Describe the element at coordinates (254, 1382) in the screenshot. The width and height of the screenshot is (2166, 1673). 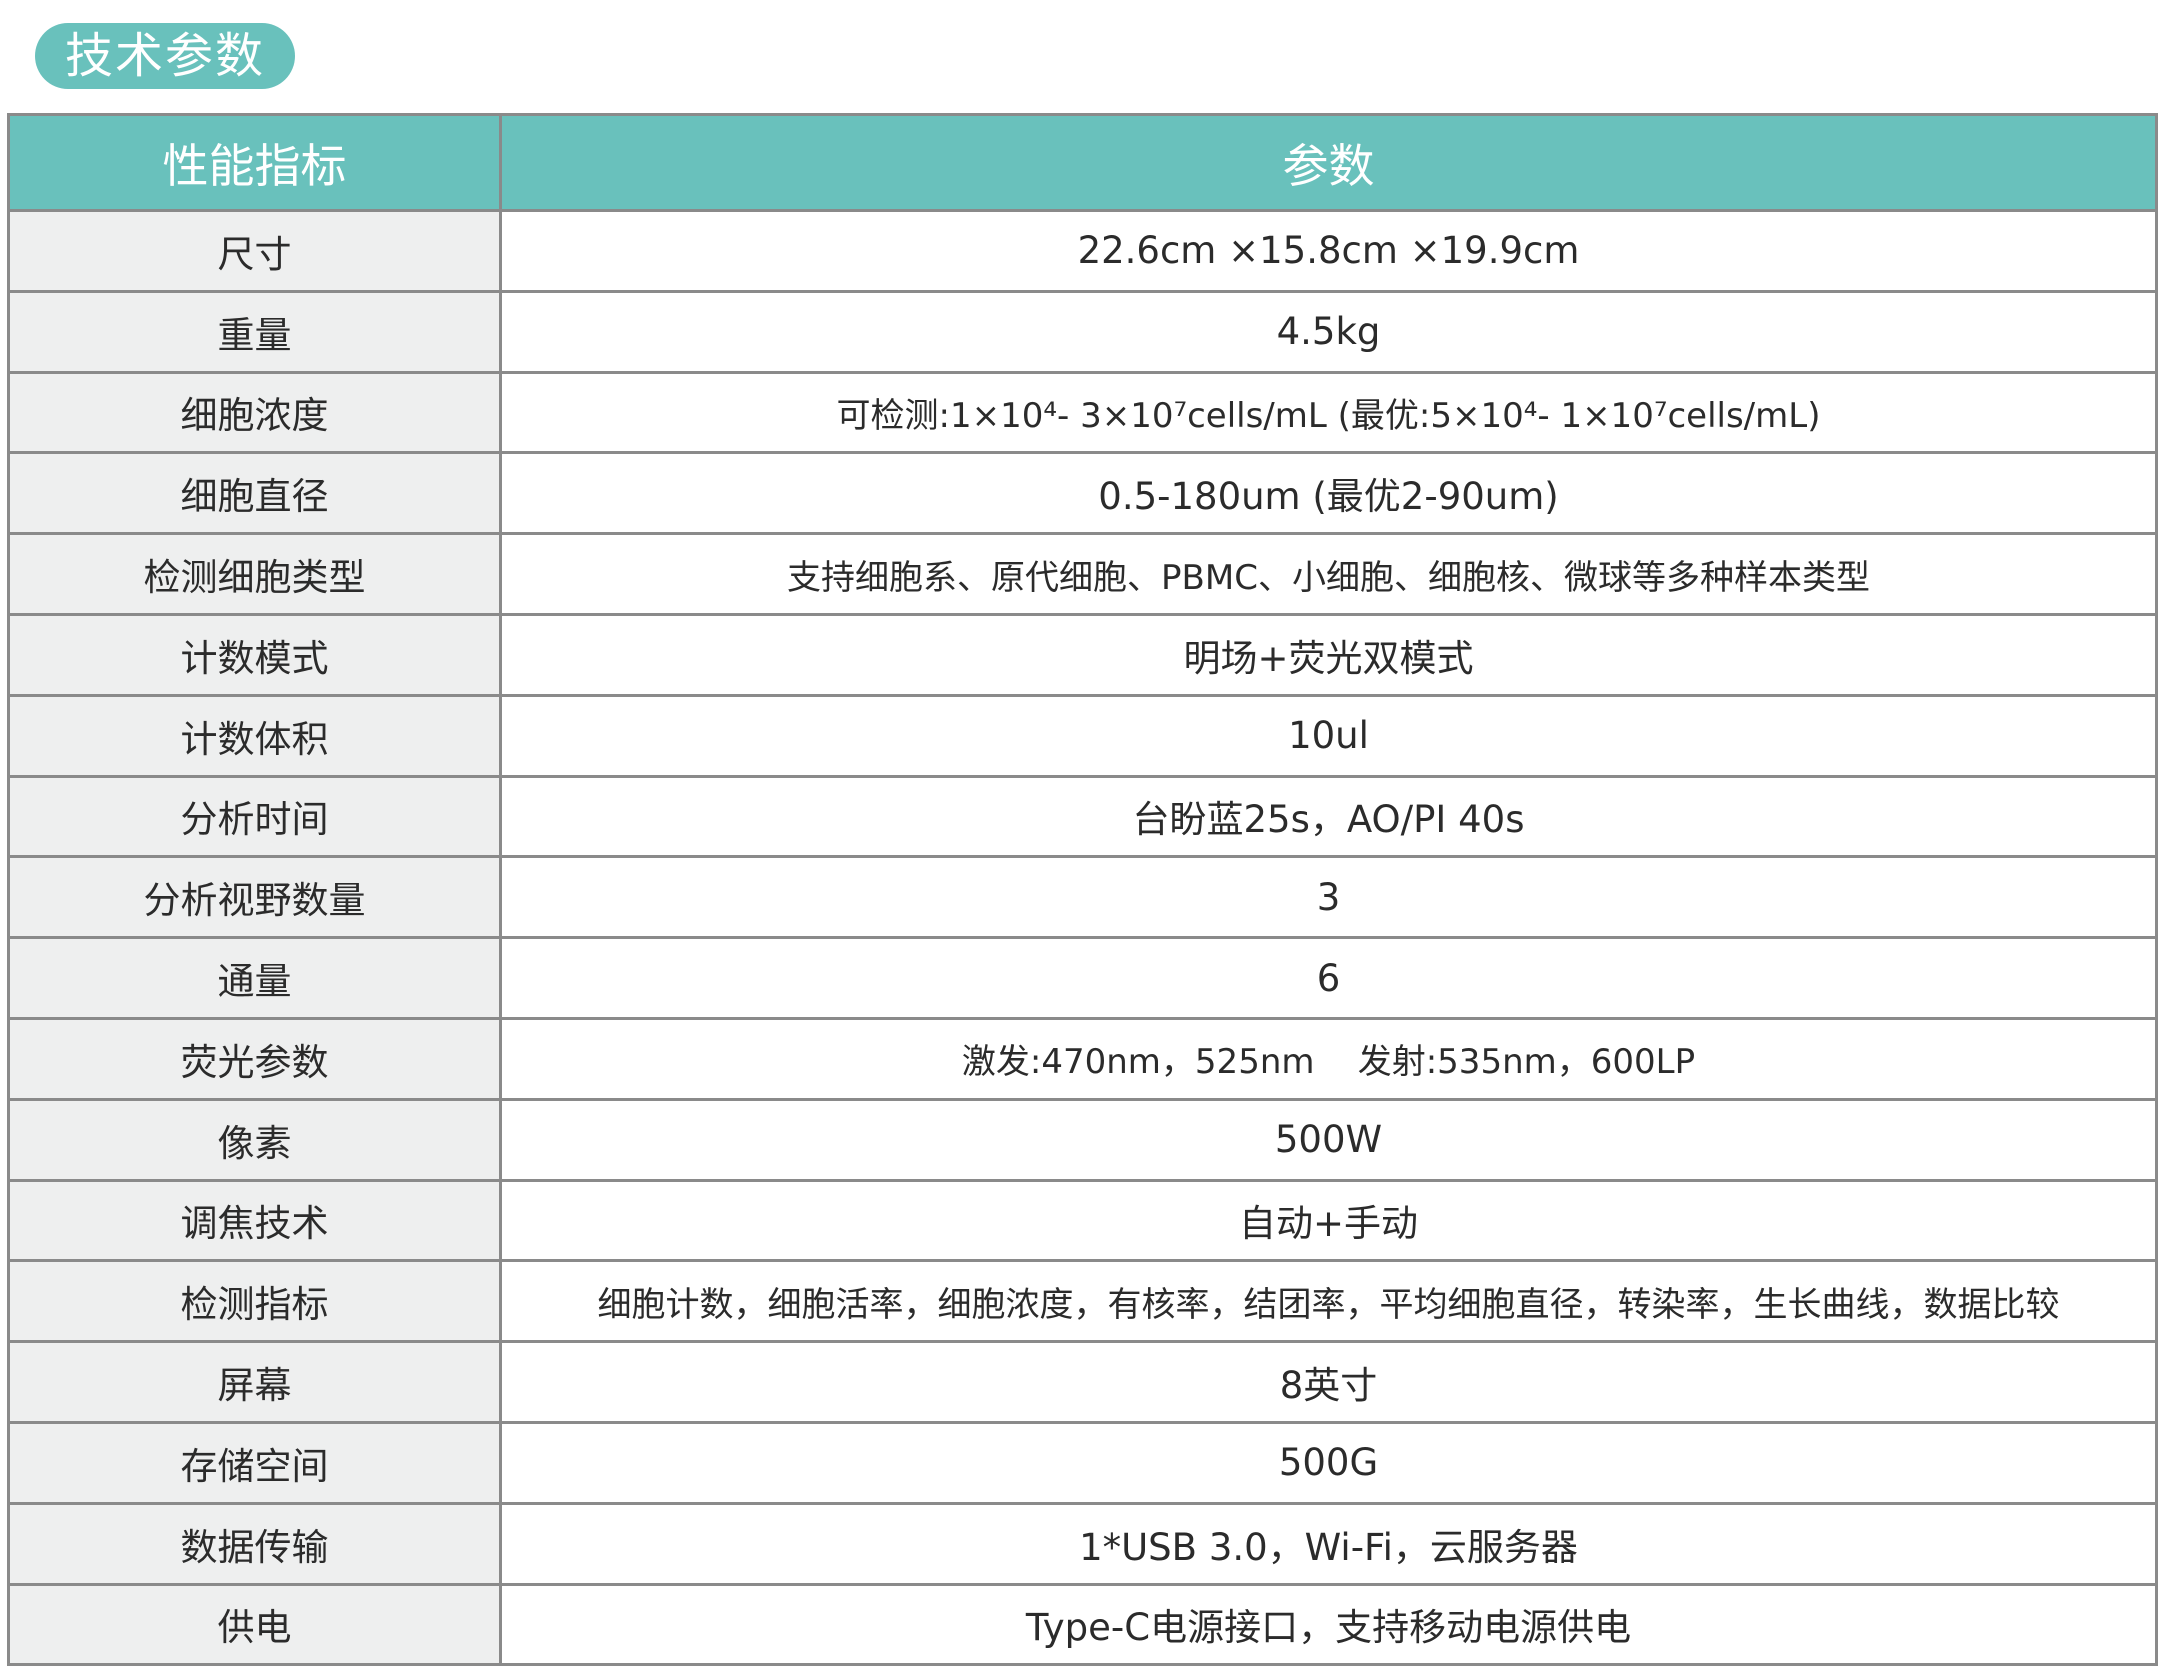
I see `spec-label: 屏幕` at that location.